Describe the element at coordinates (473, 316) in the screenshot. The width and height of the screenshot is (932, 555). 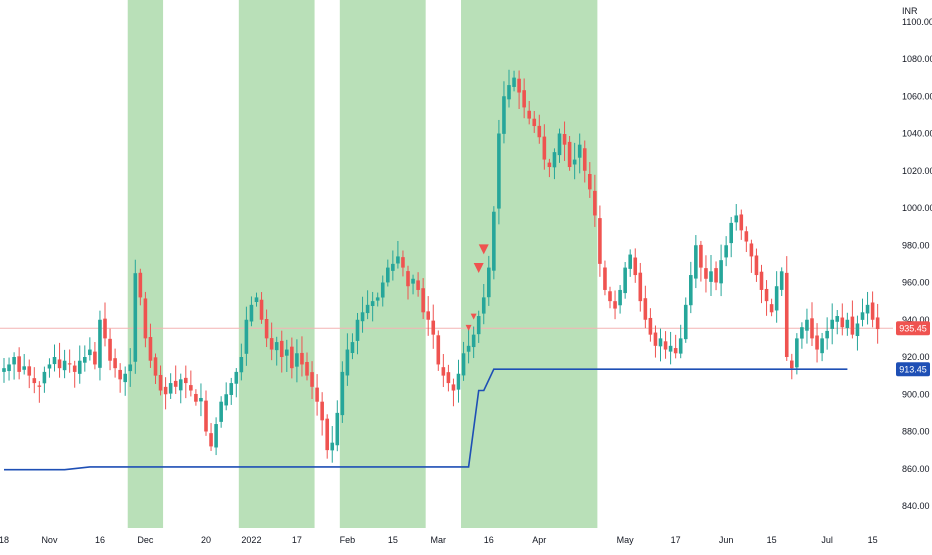
I see `sell-marker` at that location.